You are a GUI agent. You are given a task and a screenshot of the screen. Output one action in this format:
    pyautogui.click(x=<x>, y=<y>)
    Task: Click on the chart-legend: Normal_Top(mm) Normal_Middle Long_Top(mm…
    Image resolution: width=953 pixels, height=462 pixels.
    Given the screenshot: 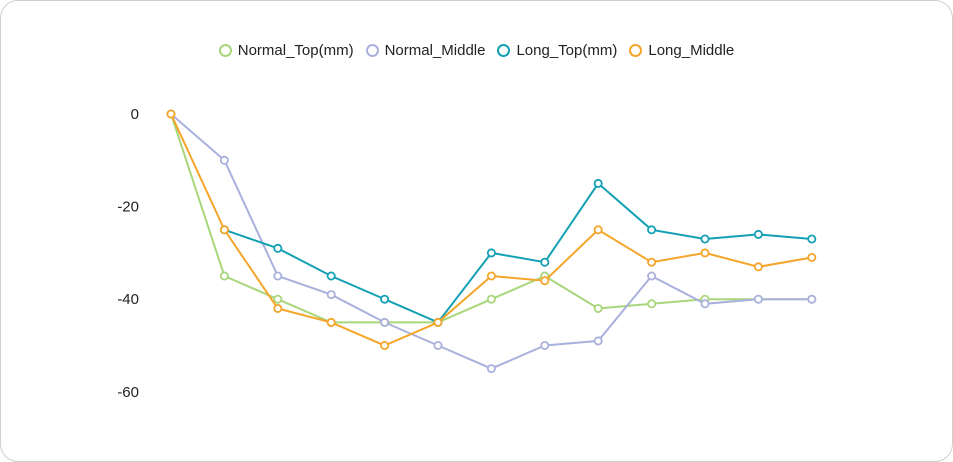 What is the action you would take?
    pyautogui.click(x=476, y=50)
    